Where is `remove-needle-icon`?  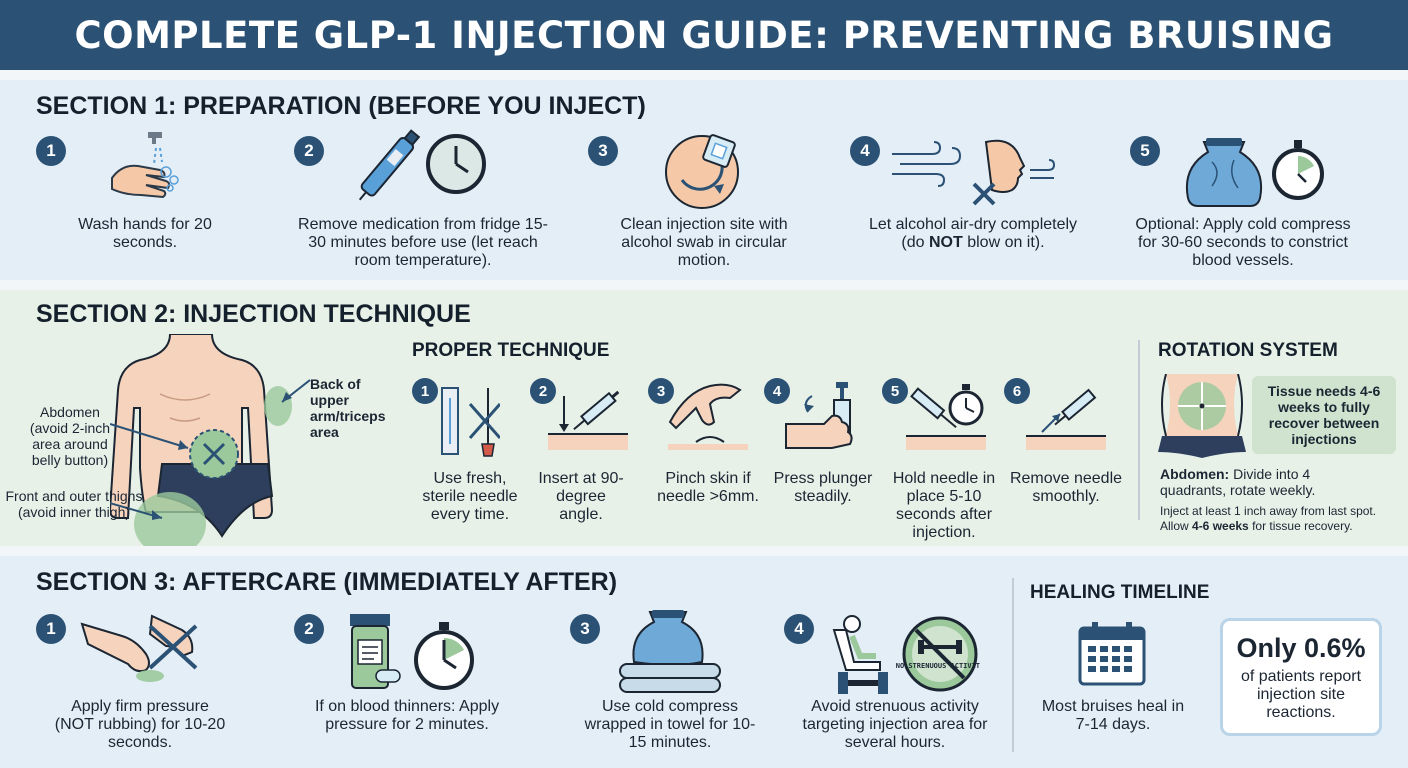
remove-needle-icon is located at coordinates (1066, 419).